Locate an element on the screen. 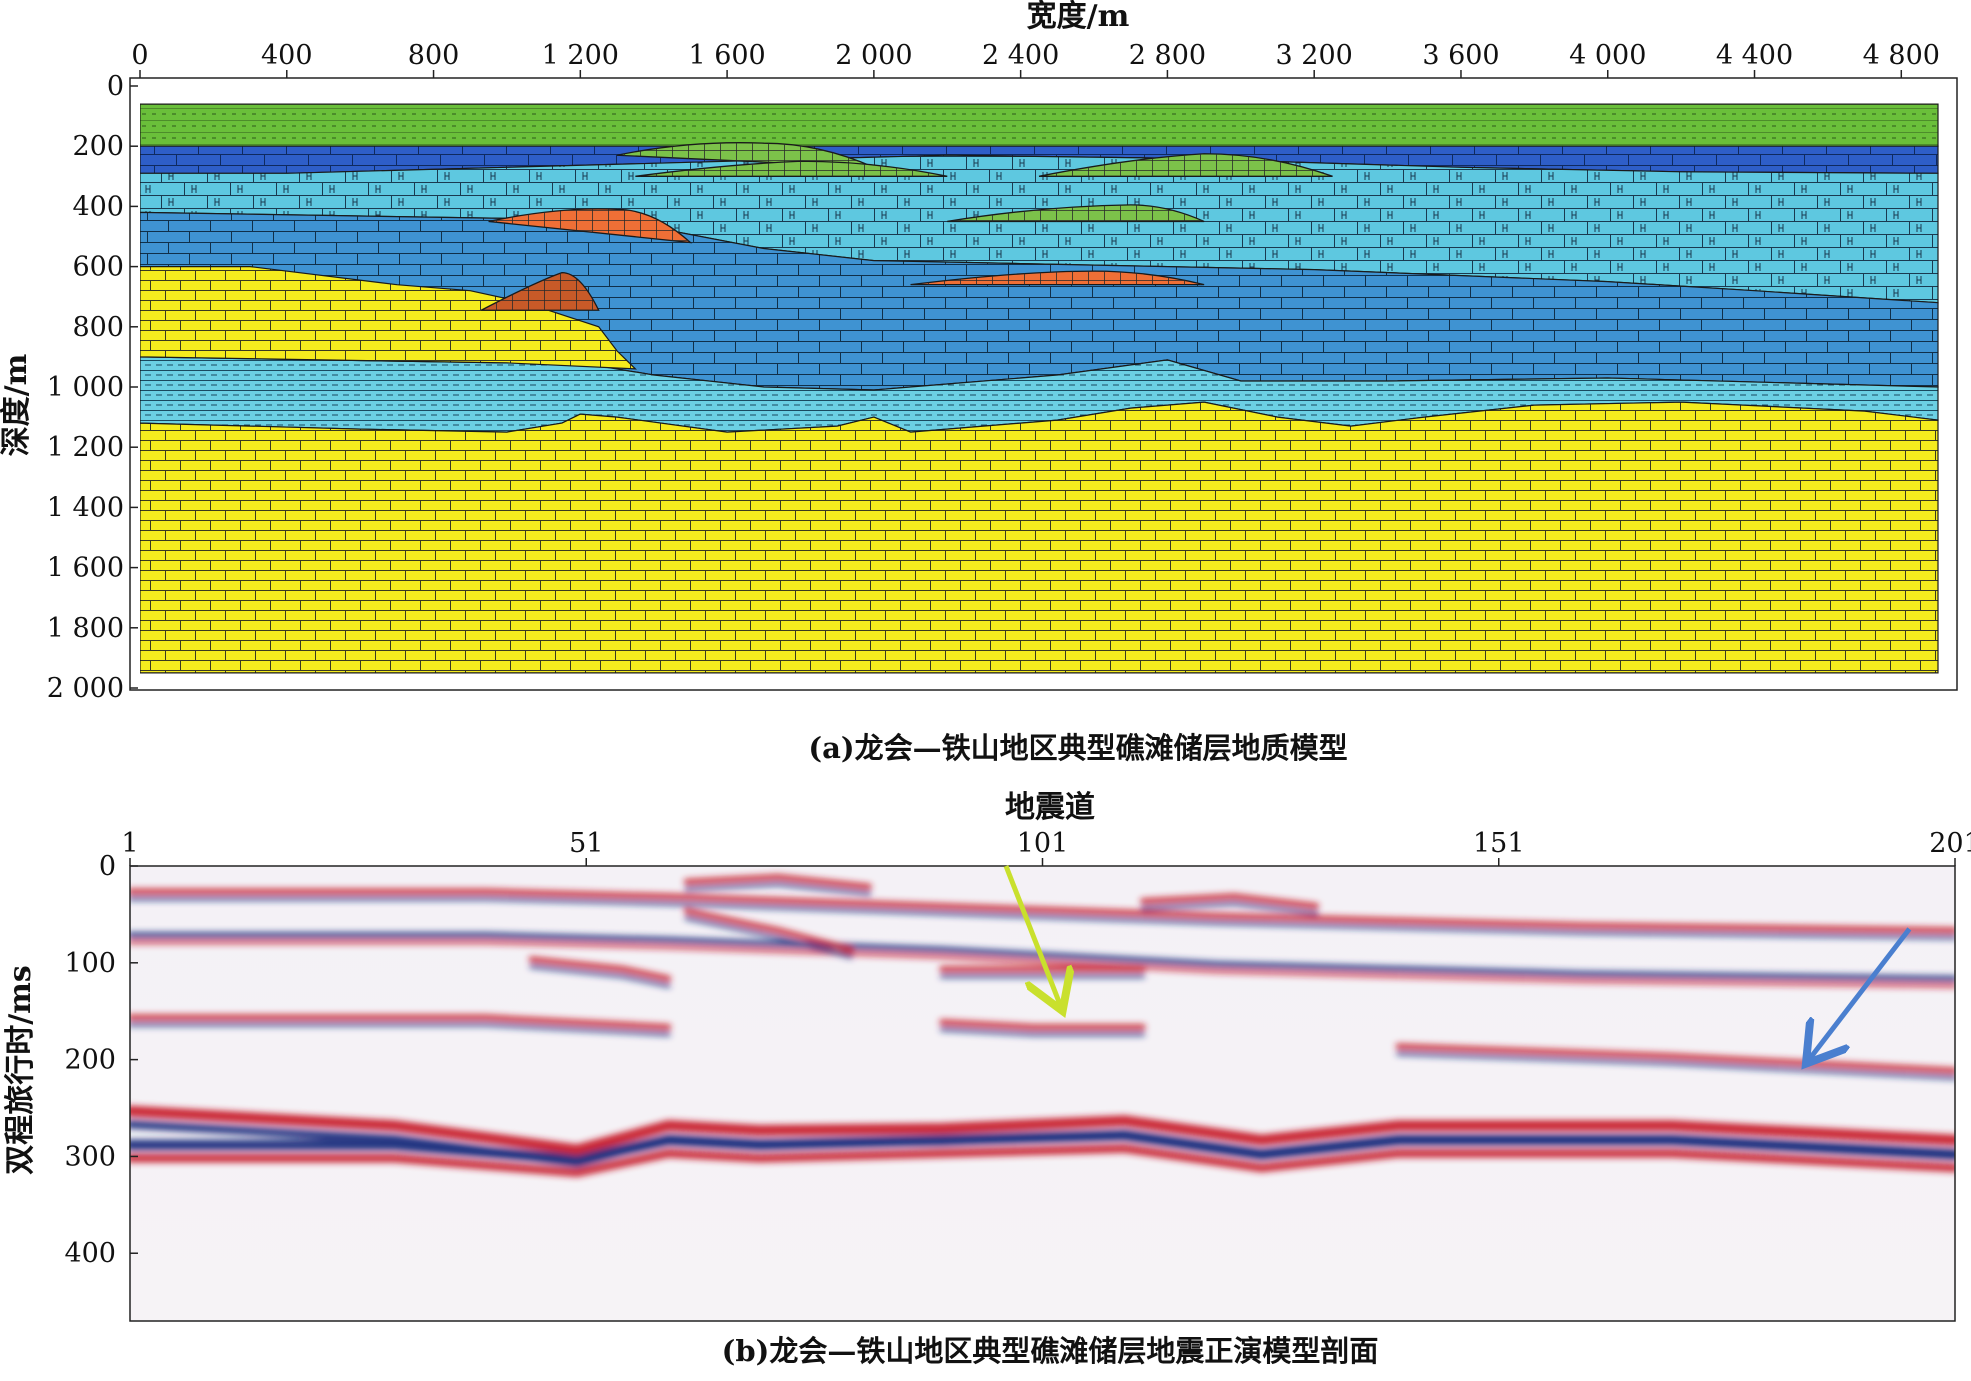 The image size is (1971, 1381). x-tick-label: 2 800 is located at coordinates (1167, 55).